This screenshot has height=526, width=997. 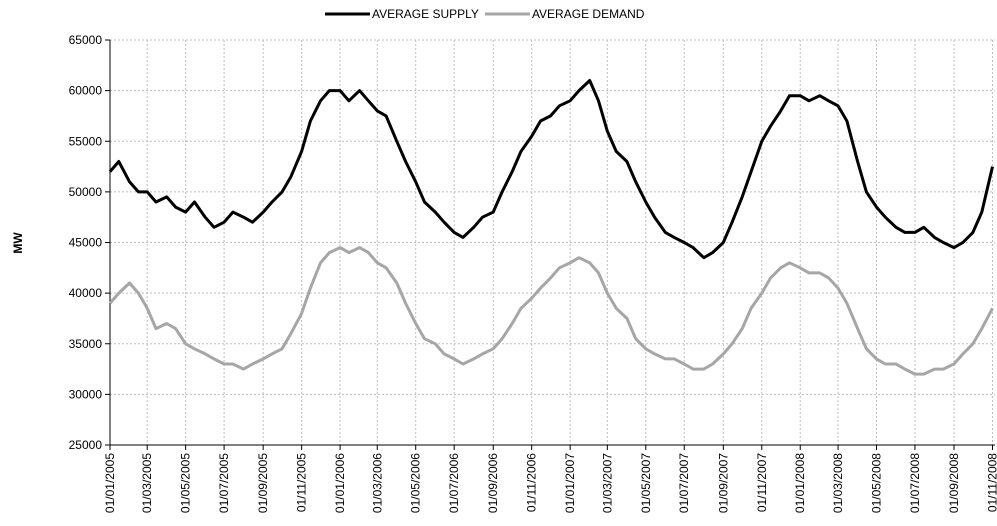 I want to click on y-tick-label: 45000, so click(x=86, y=243).